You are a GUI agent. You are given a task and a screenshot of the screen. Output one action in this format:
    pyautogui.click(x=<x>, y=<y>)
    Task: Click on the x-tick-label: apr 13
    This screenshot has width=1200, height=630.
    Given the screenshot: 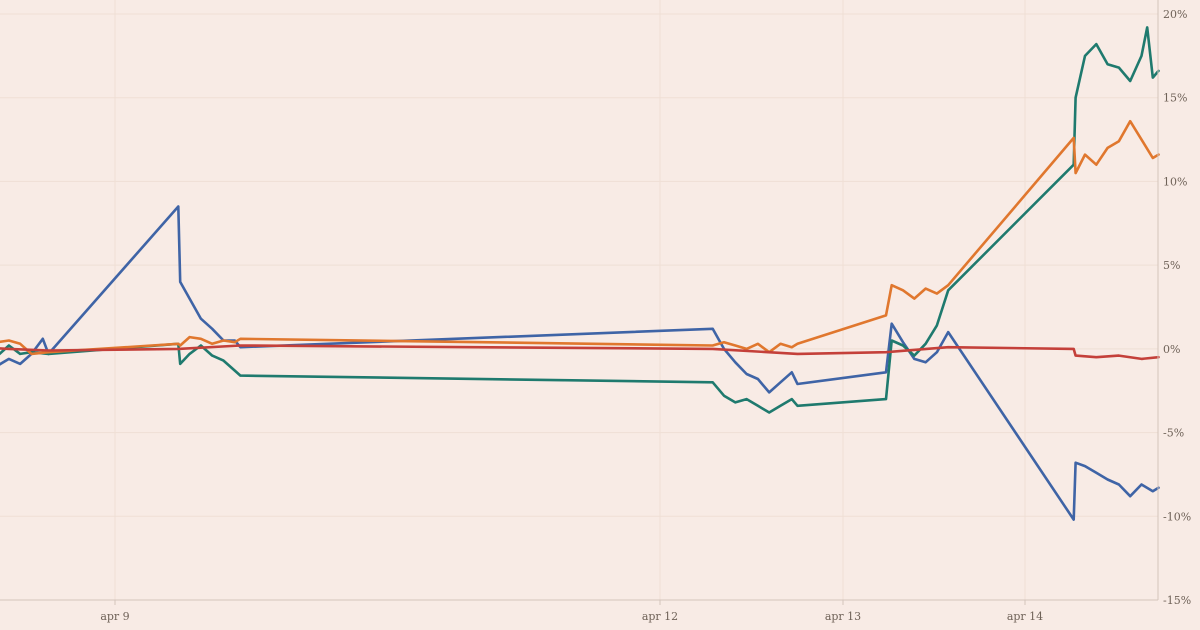 What is the action you would take?
    pyautogui.click(x=843, y=616)
    